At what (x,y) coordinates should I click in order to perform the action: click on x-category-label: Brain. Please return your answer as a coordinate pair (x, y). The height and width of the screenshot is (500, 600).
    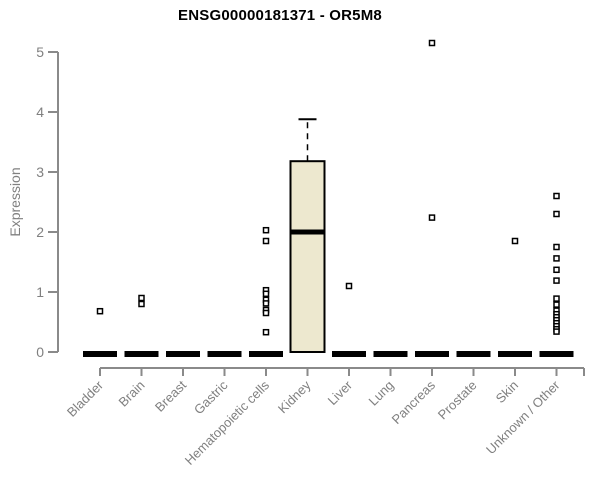
    Looking at the image, I should click on (132, 394).